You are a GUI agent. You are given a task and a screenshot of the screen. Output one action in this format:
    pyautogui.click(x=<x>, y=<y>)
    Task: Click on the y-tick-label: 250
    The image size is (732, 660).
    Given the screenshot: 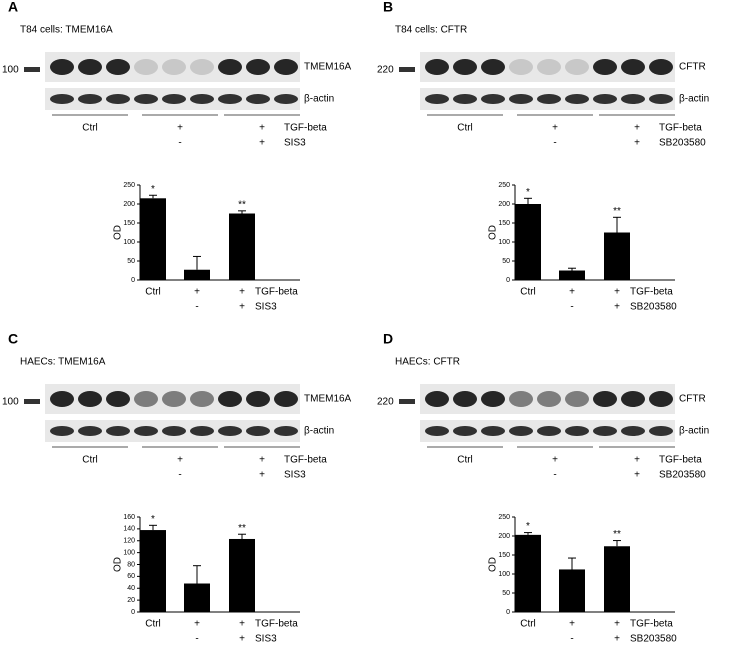 What is the action you would take?
    pyautogui.click(x=504, y=185)
    